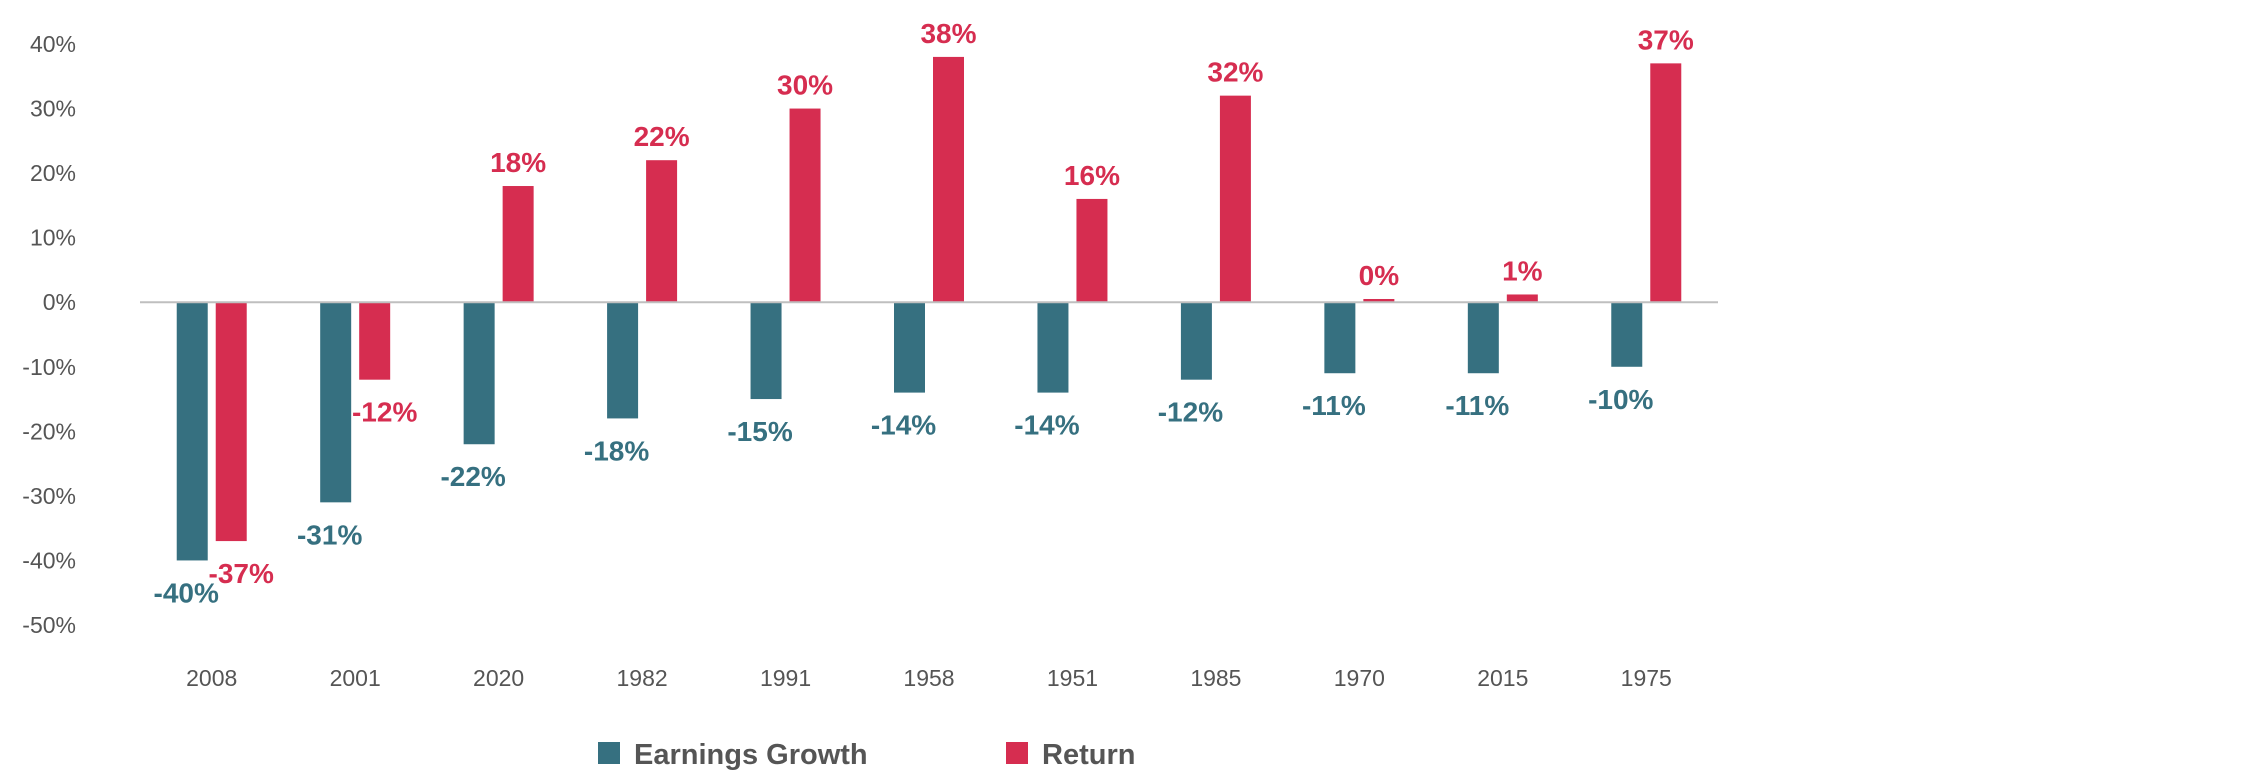 The height and width of the screenshot is (777, 2256). Describe the element at coordinates (1666, 183) in the screenshot. I see `return-bar-1975` at that location.